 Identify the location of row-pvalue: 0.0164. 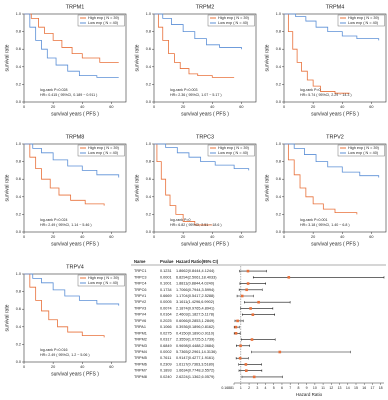
(166, 315).